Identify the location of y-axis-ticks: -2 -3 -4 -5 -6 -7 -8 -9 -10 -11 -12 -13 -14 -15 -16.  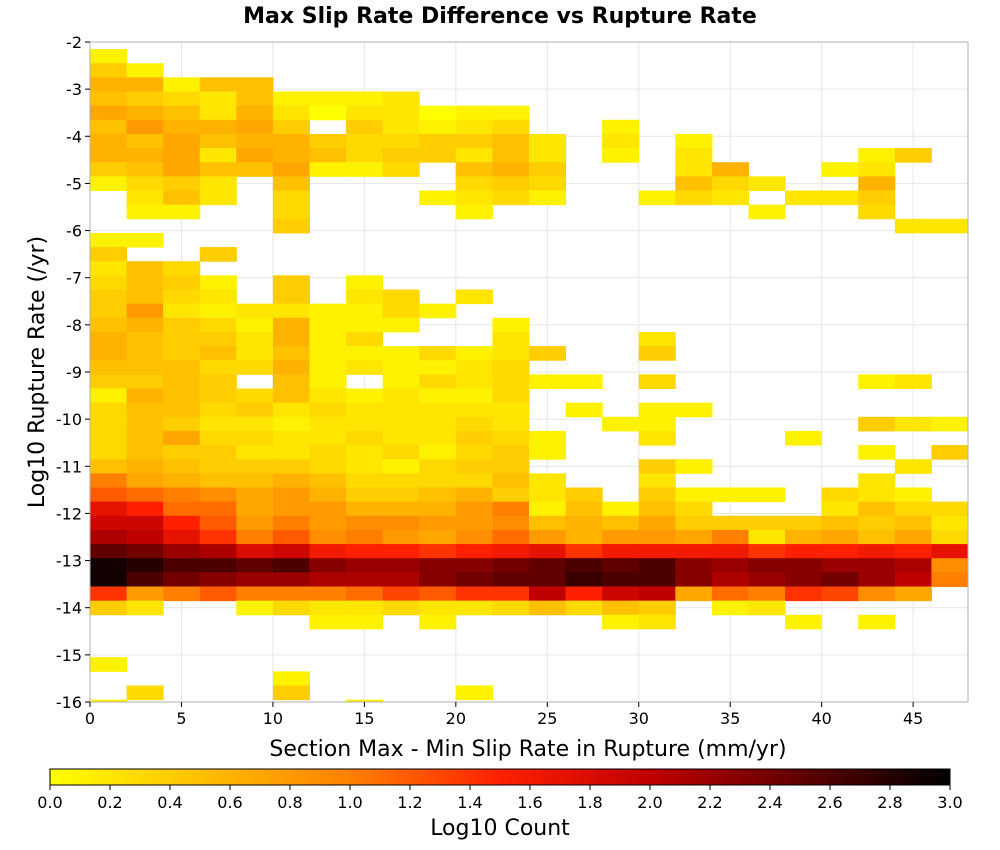
(73, 372).